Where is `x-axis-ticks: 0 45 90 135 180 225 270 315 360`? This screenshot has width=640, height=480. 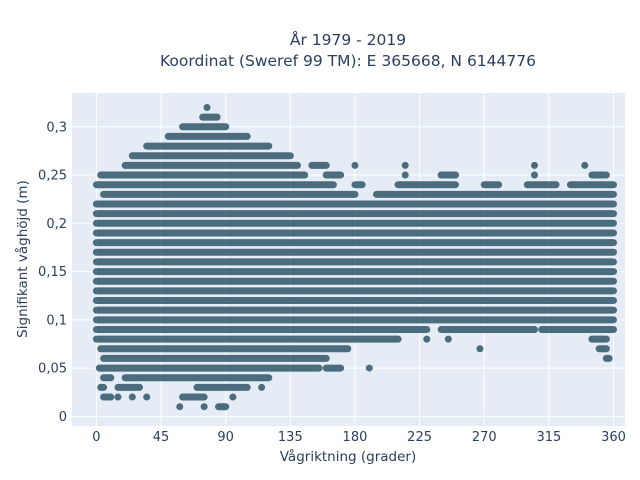
x-axis-ticks: 0 45 90 135 180 225 270 315 360 is located at coordinates (359, 437).